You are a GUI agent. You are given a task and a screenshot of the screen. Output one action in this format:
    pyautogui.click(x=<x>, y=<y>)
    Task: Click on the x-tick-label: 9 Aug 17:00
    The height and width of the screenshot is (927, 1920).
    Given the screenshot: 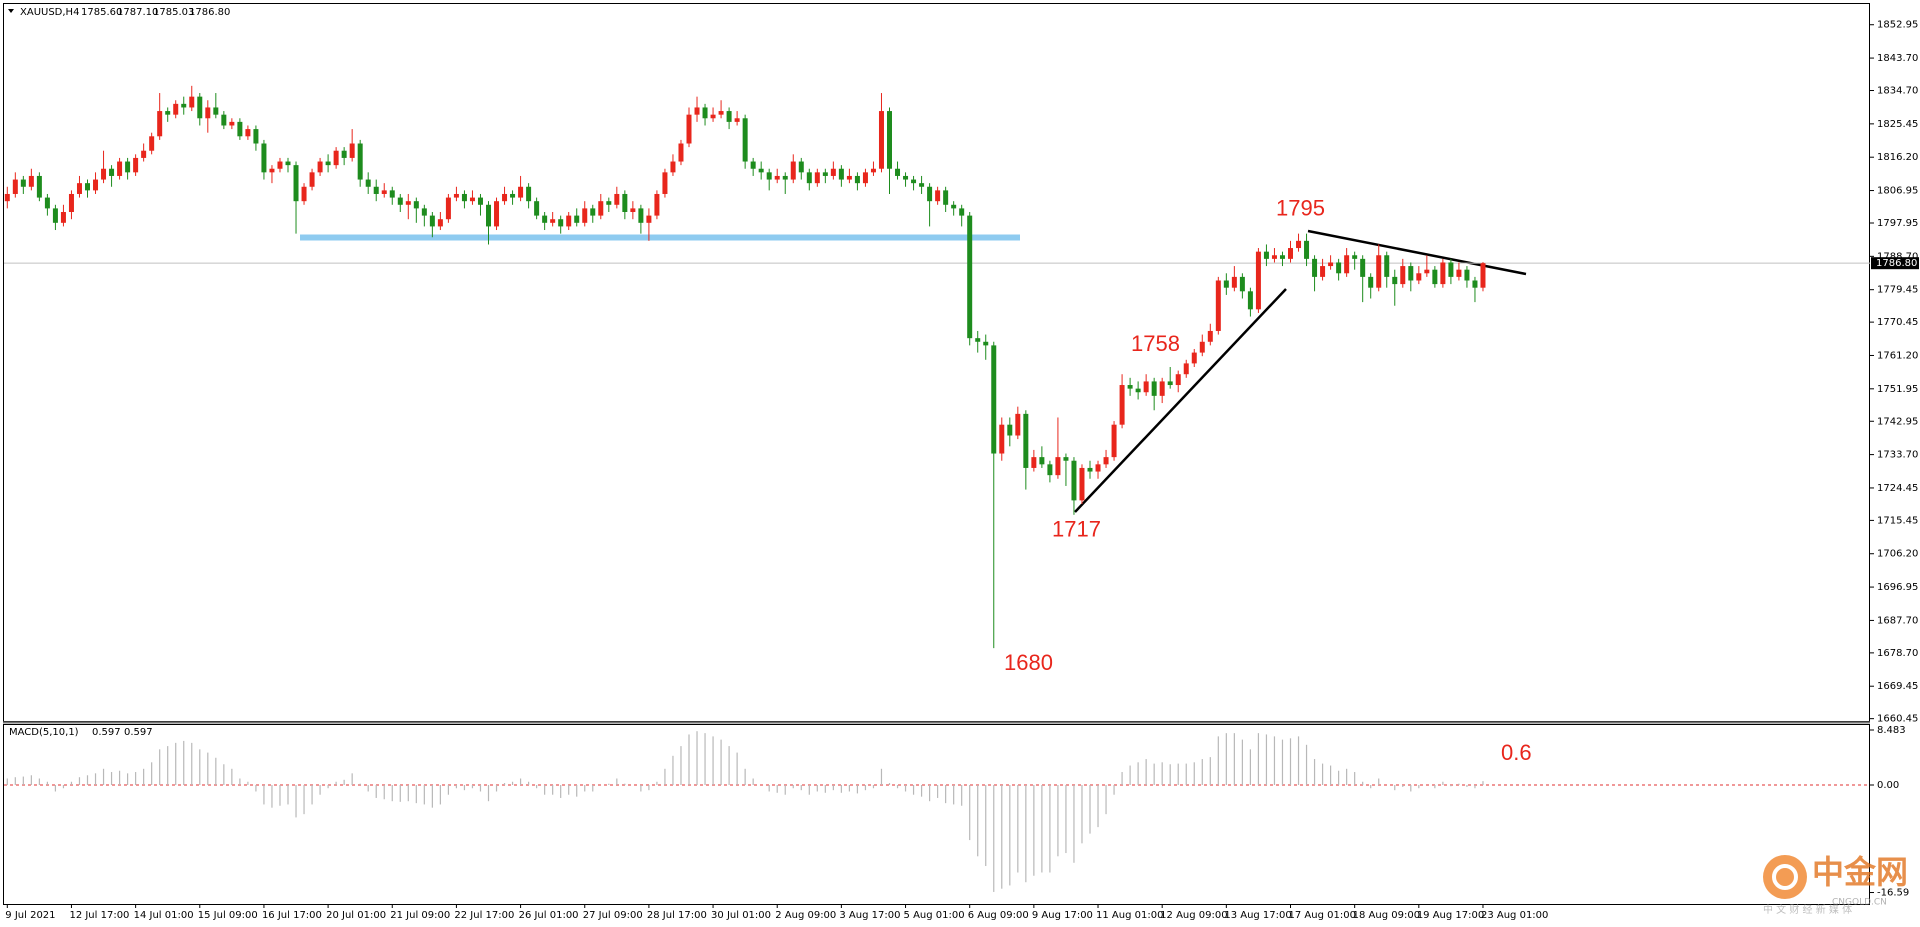 What is the action you would take?
    pyautogui.click(x=1062, y=915)
    